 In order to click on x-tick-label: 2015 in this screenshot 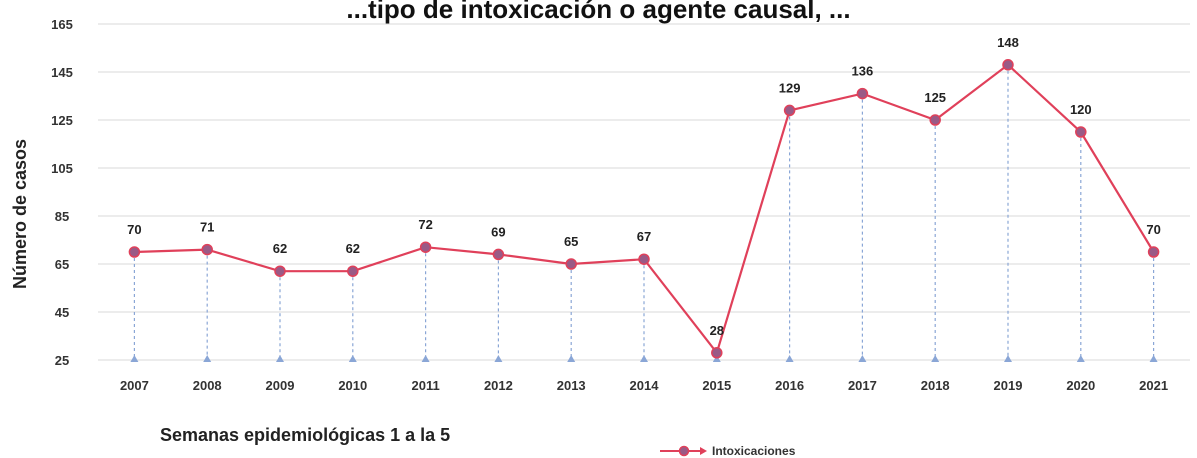, I will do `click(716, 385)`.